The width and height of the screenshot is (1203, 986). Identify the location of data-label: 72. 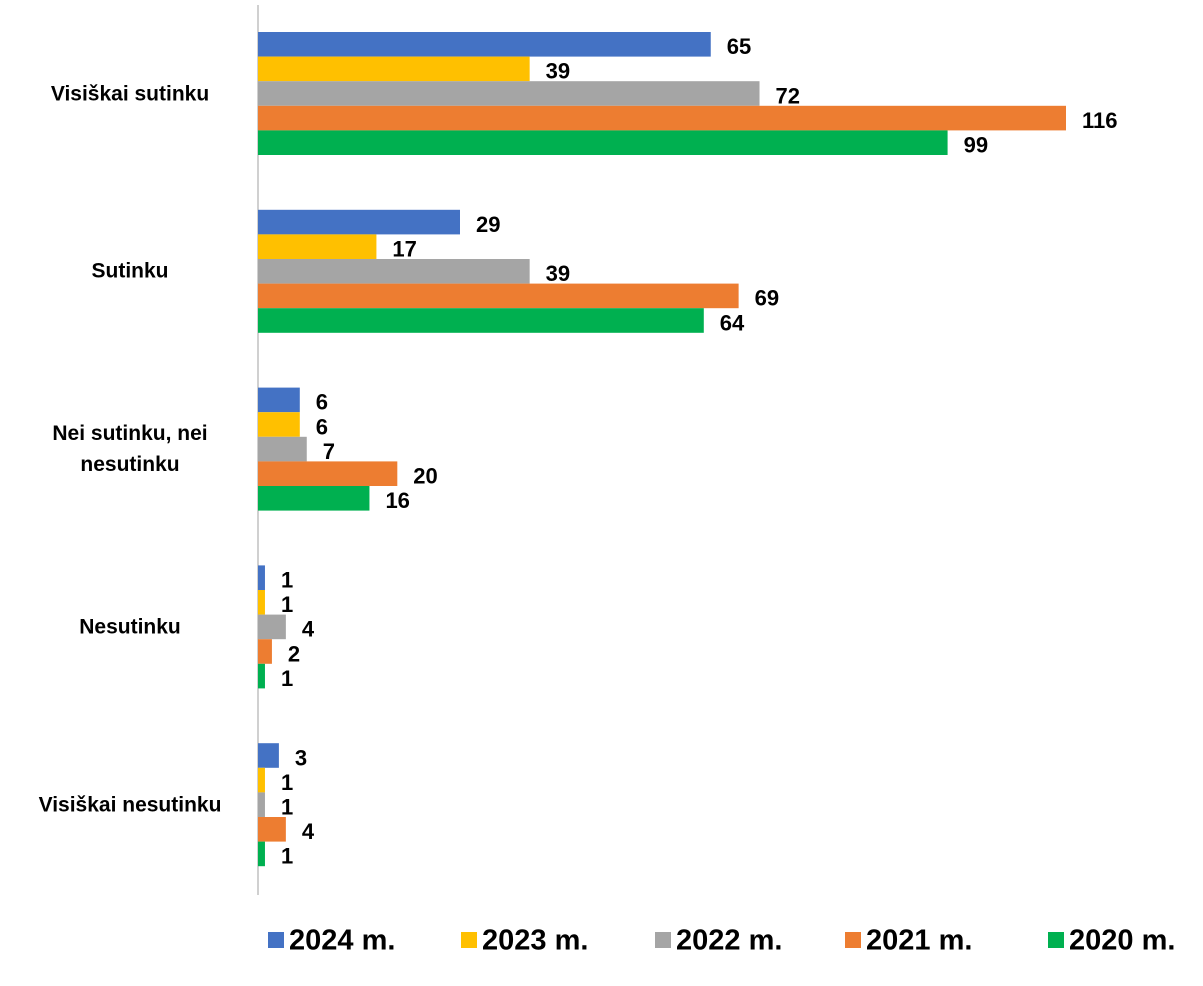
(788, 95).